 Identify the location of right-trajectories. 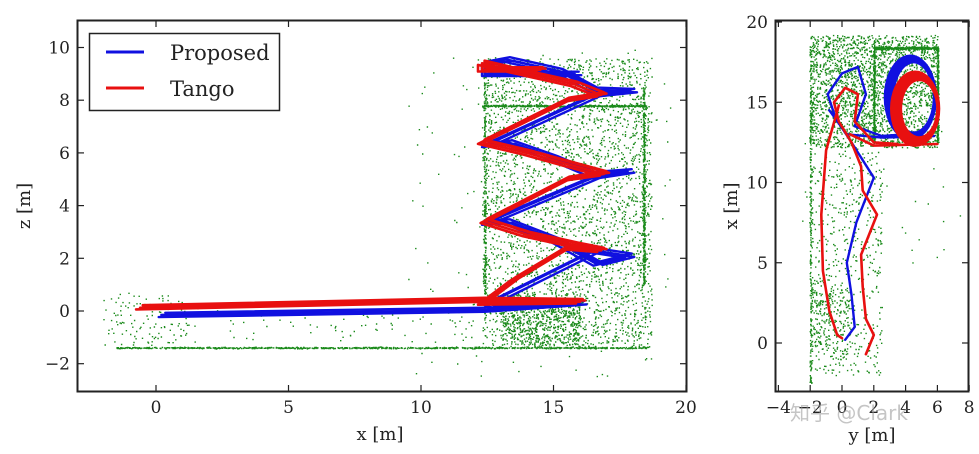
(880, 205).